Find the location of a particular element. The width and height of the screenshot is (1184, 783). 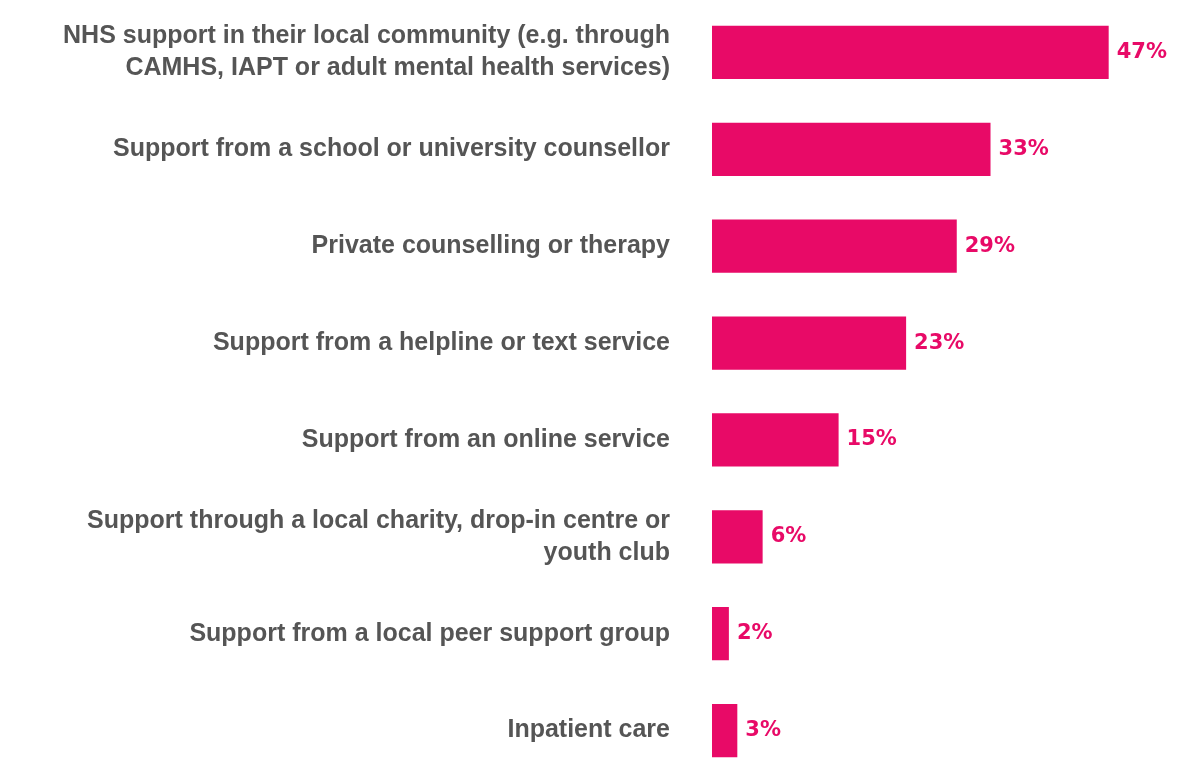

y-tick-label: NHS support in their local community (e.g. through CAMHS, IAPT or adult mental health services) is located at coordinates (366, 50).